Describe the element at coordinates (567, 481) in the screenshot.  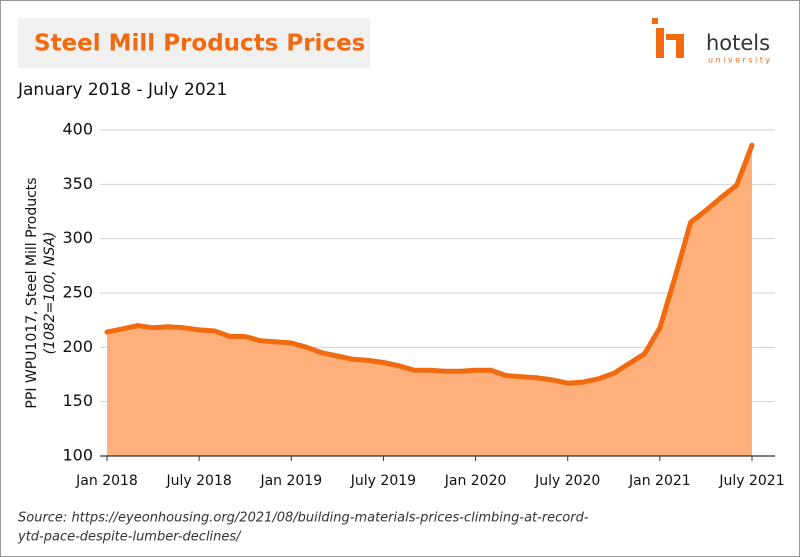
I see `x-tick-label: July 2020` at that location.